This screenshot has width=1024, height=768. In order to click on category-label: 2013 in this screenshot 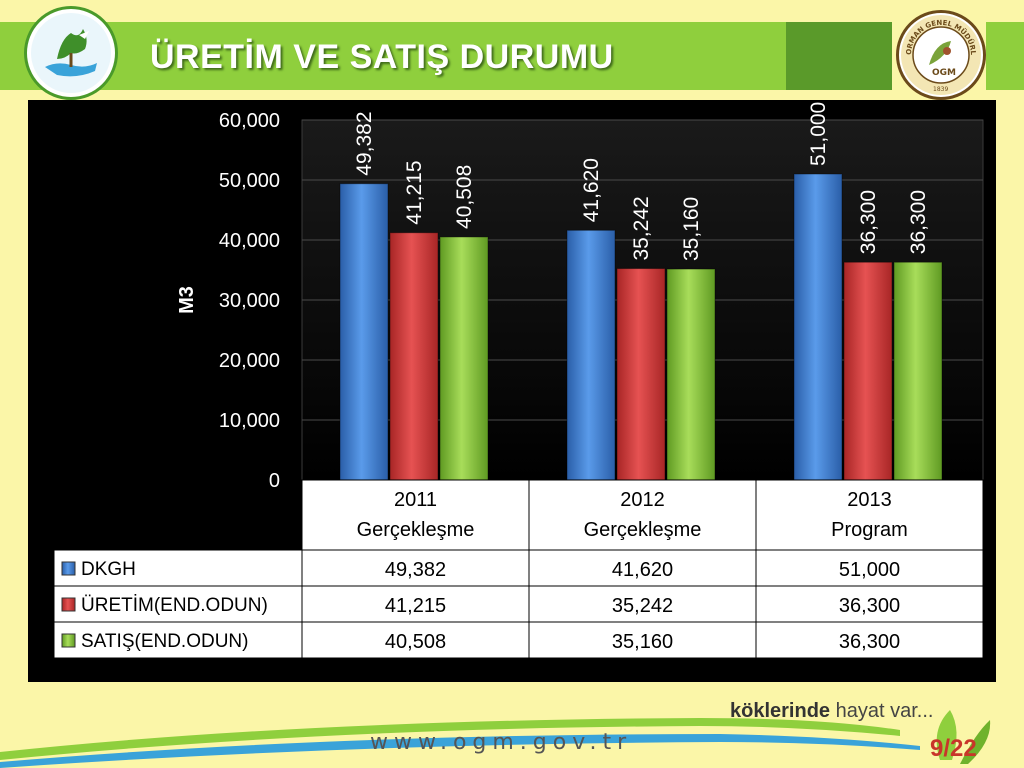, I will do `click(869, 500)`.